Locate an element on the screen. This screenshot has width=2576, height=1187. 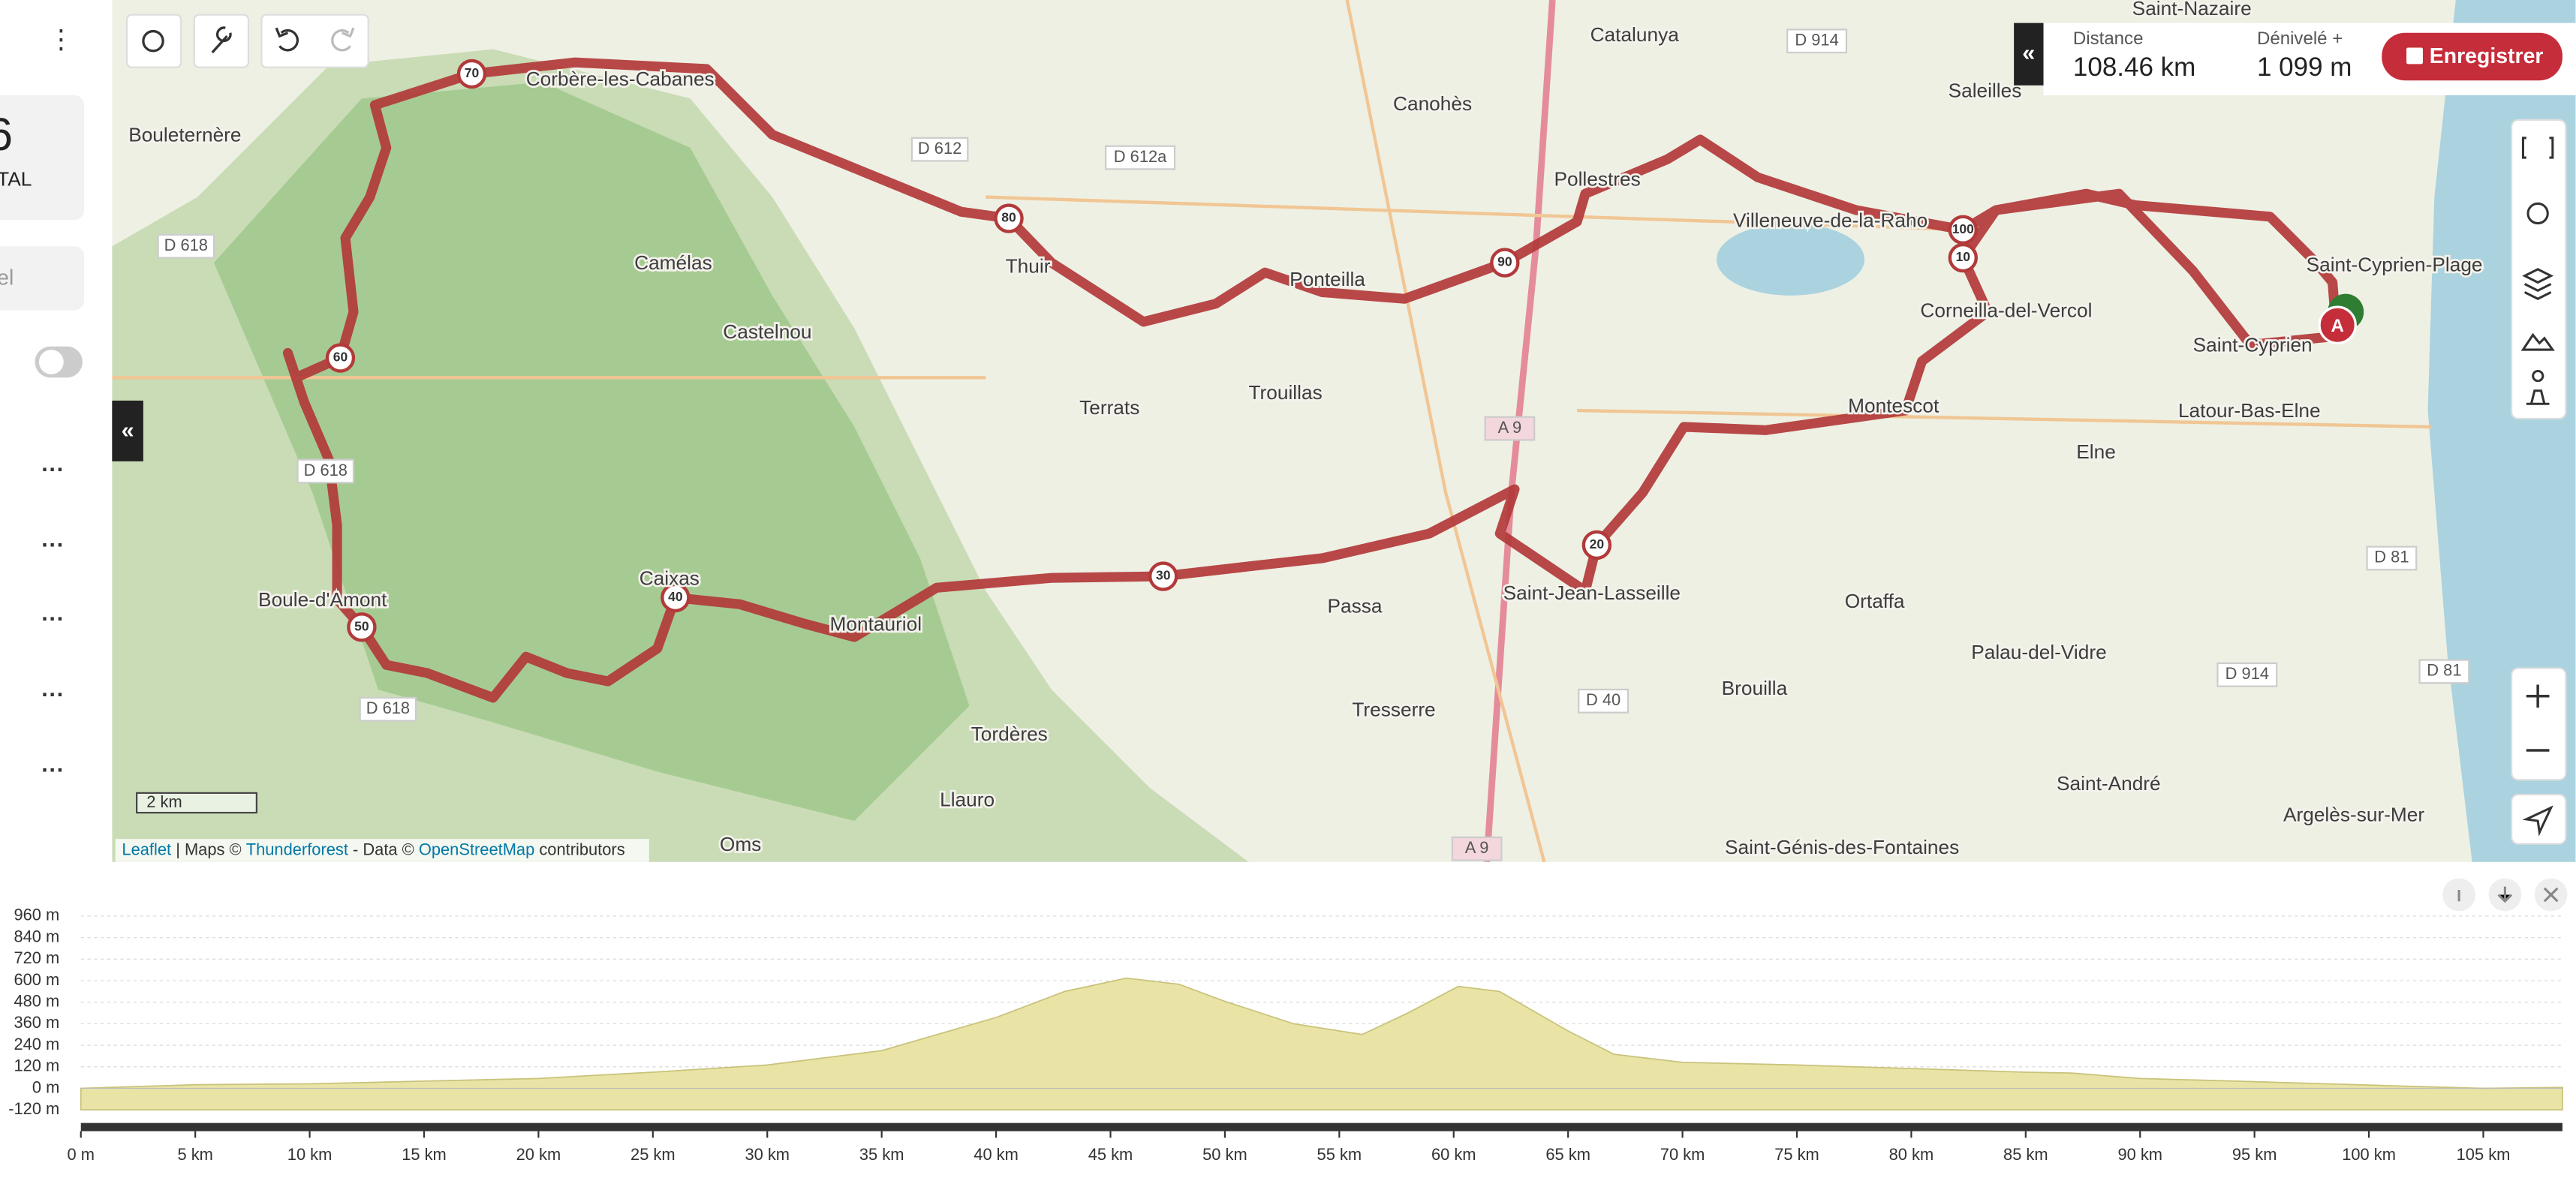
undo-redo is located at coordinates (314, 41).